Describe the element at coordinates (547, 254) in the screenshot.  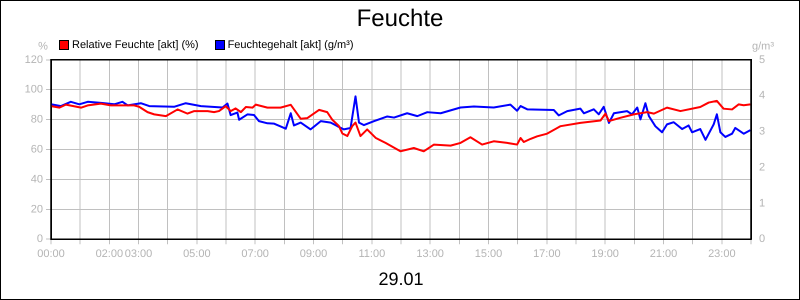
I see `x-tick-label: 17:00` at that location.